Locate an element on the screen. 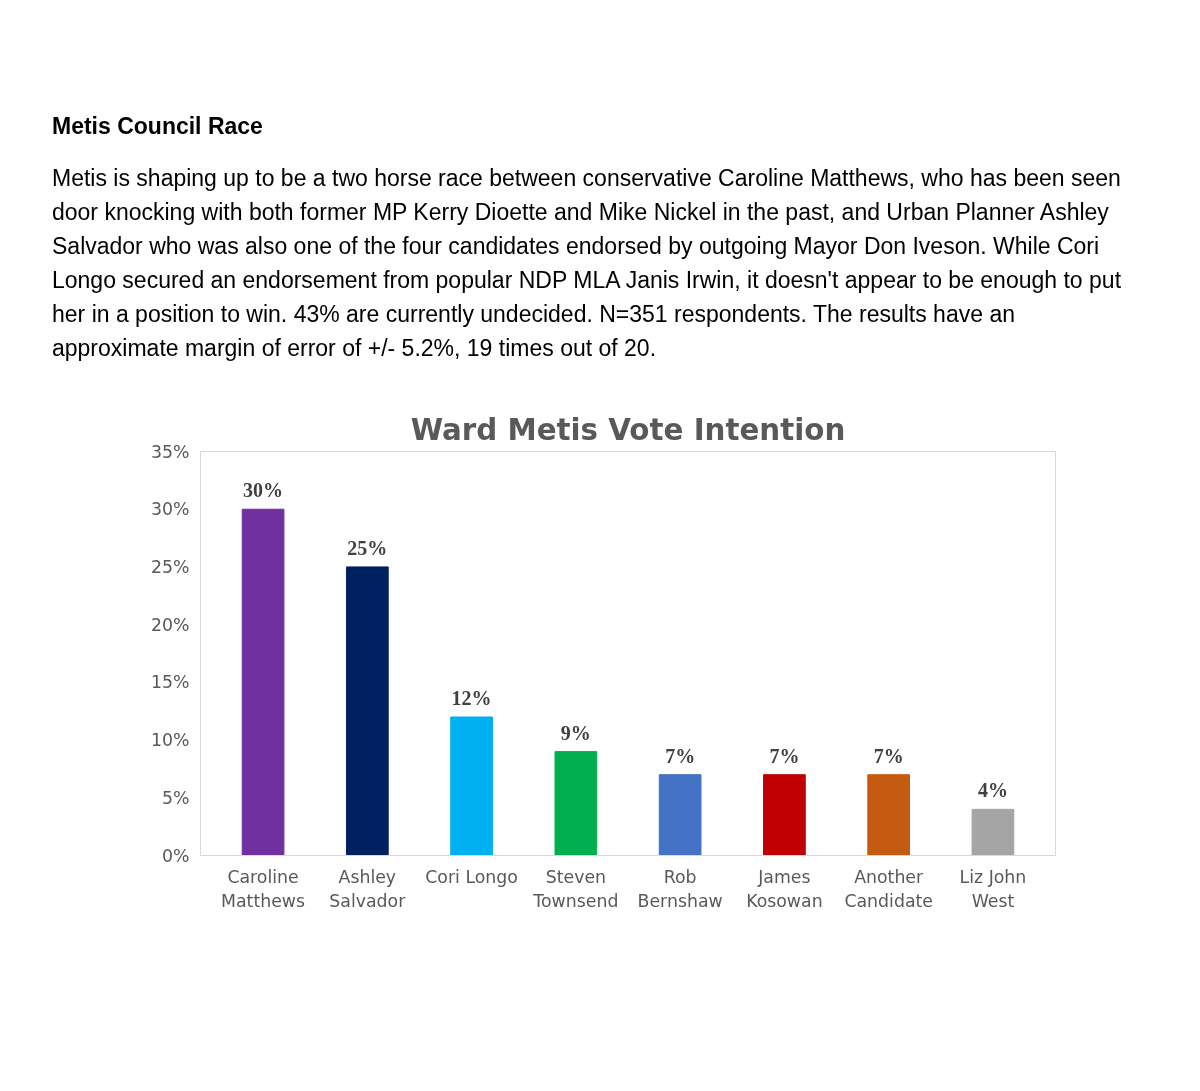 The image size is (1200, 1091). data-label: 25% is located at coordinates (367, 547).